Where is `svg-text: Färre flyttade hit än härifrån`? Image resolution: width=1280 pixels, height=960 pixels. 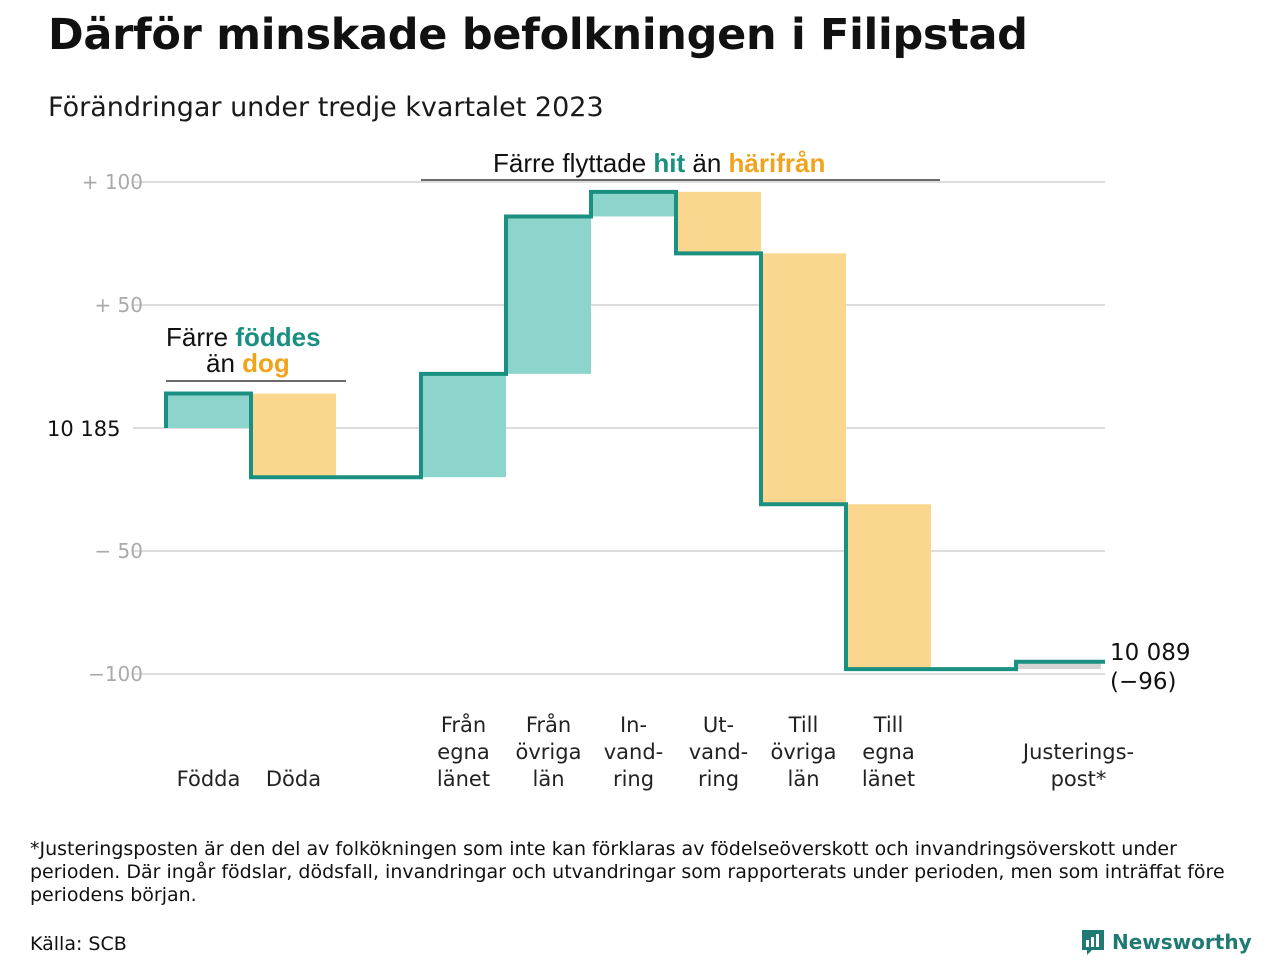
svg-text: Färre flyttade hit än härifrån is located at coordinates (659, 163).